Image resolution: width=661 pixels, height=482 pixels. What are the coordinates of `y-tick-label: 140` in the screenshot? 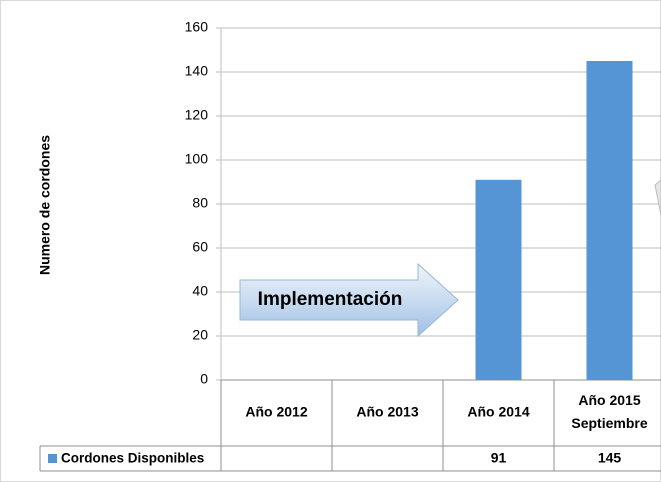 It's located at (197, 71).